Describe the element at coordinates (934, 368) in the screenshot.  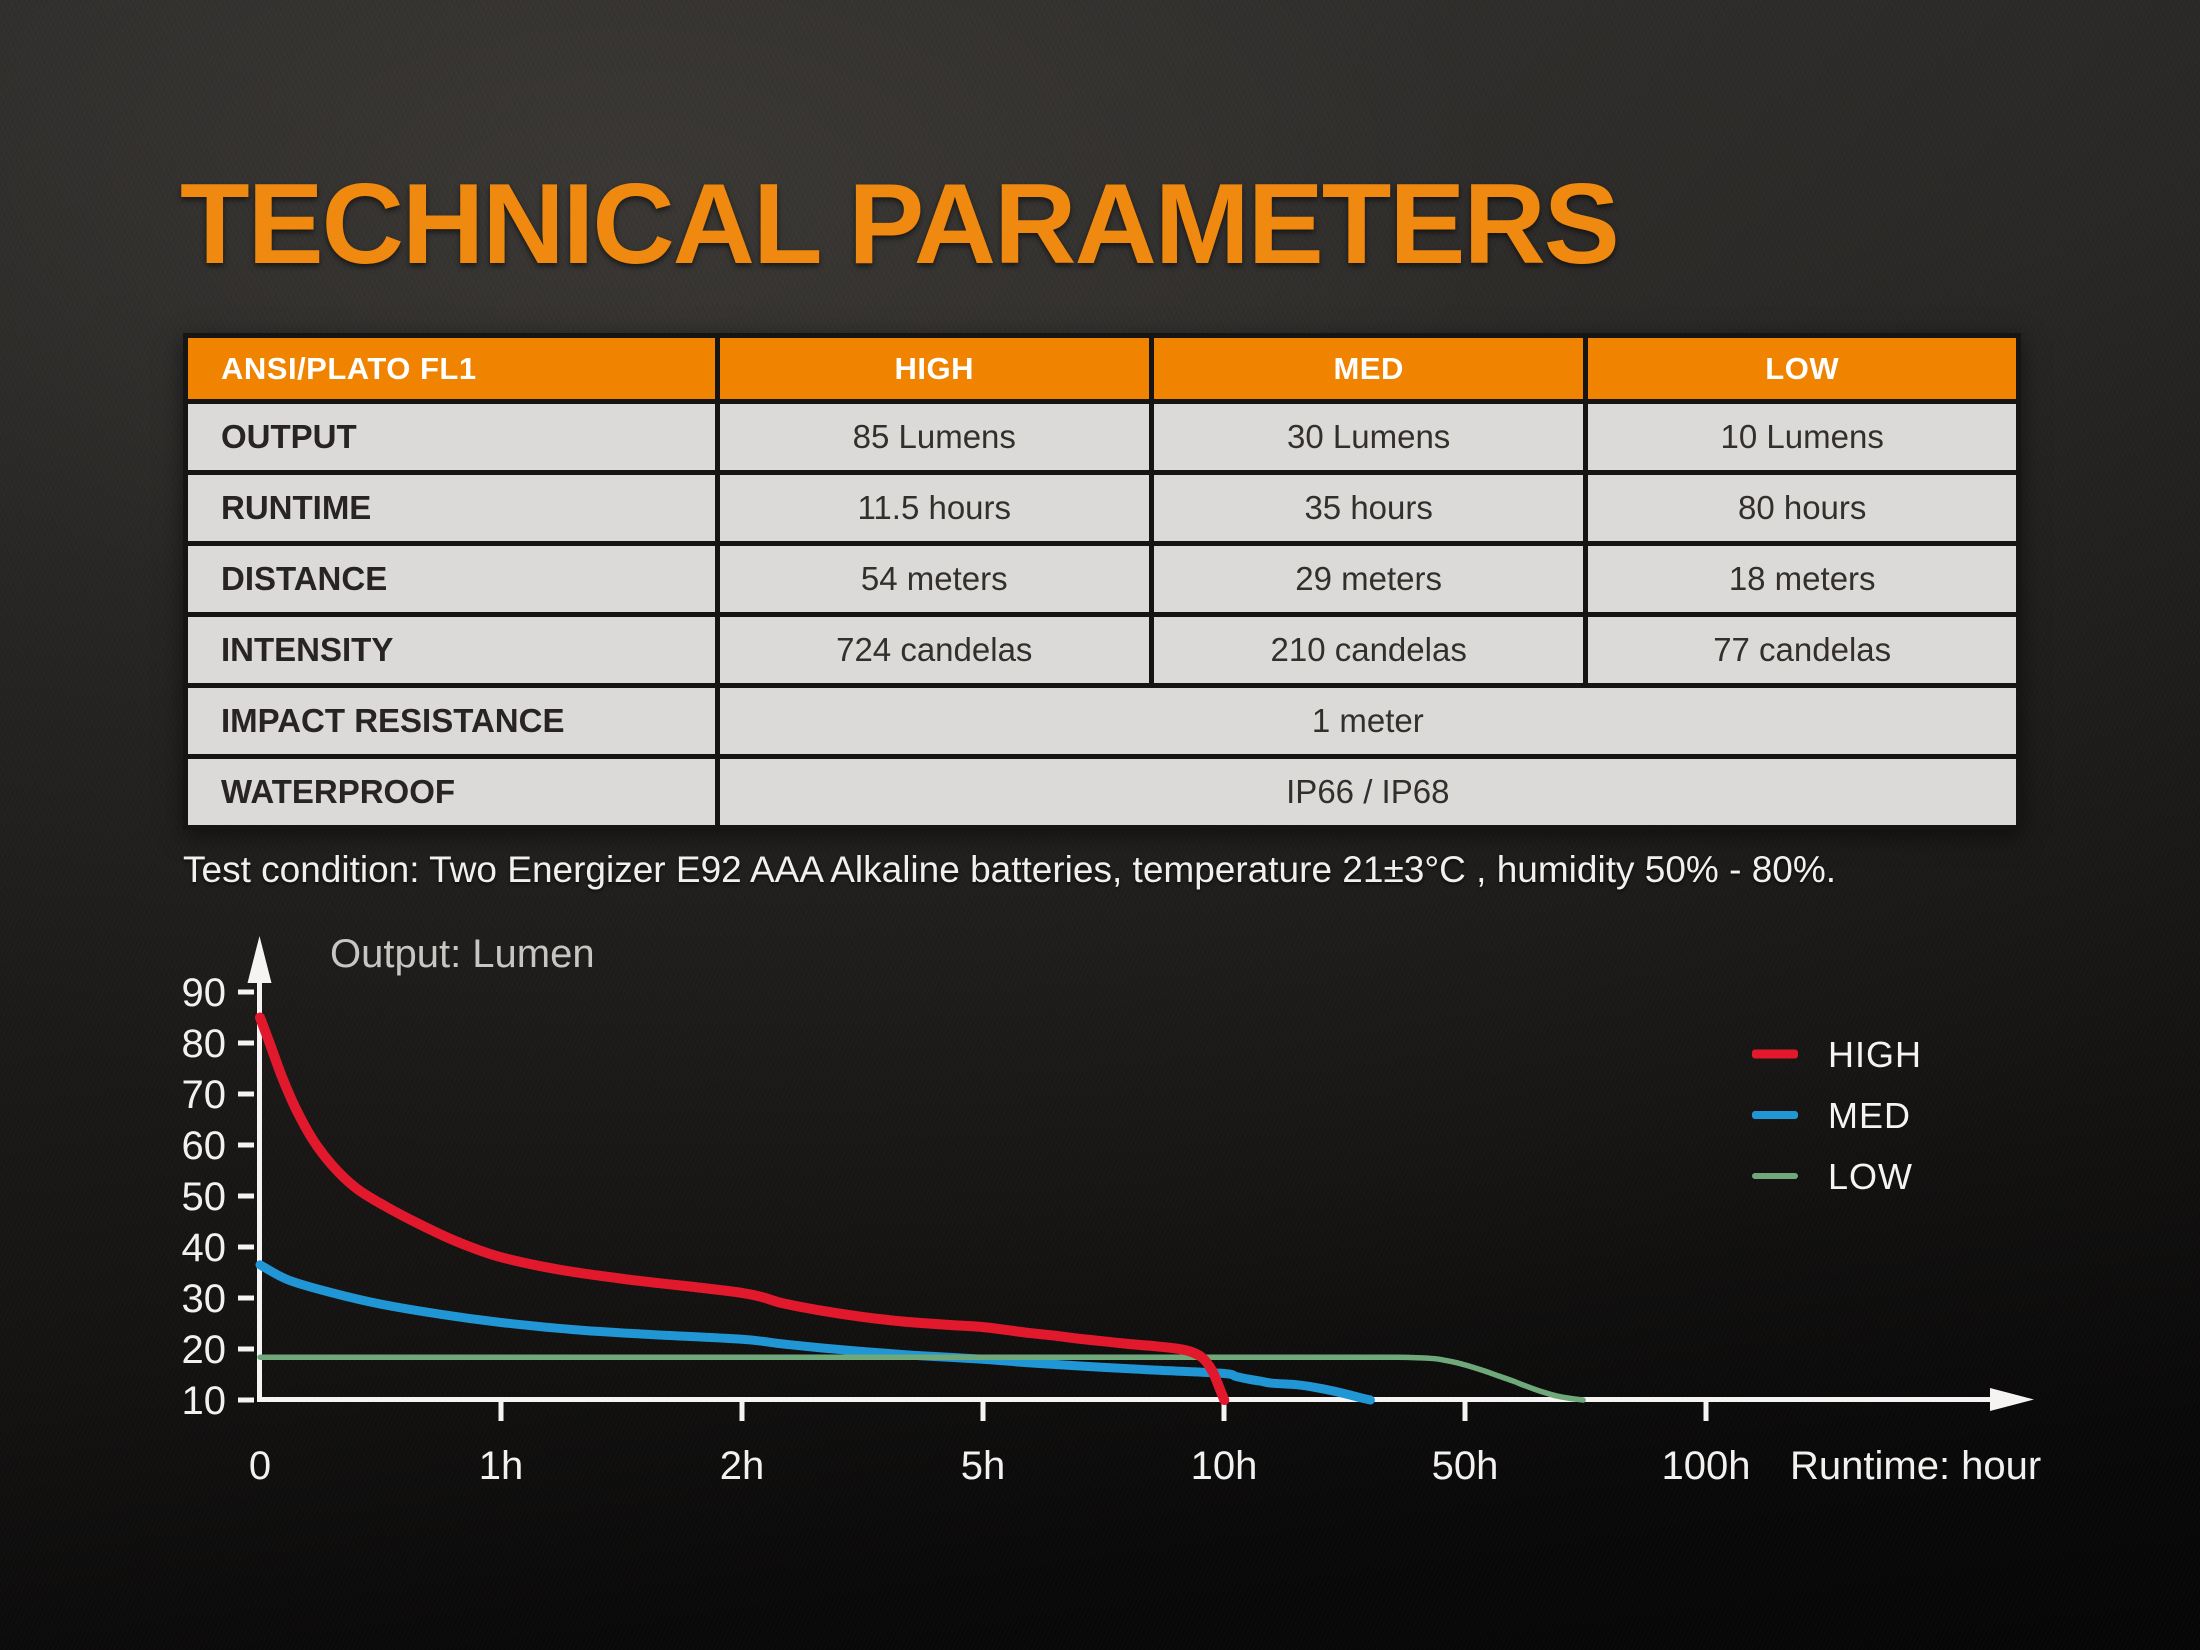
I see `header-cell-high: HIGH` at that location.